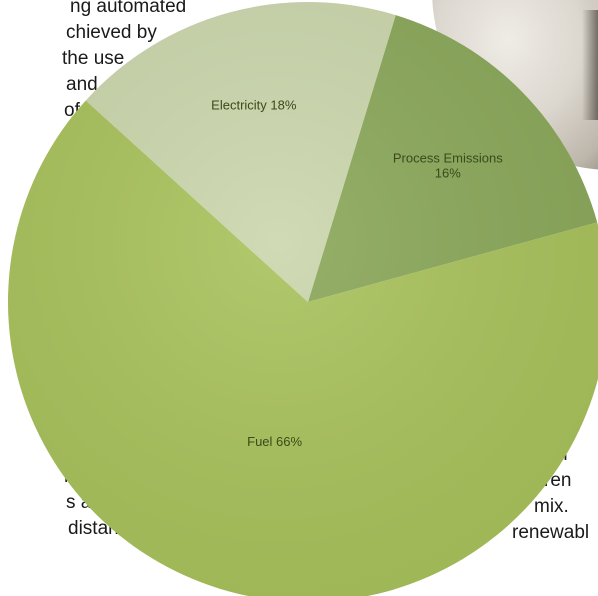  I want to click on slice-label-process-emissions: Process Emissions 16%, so click(448, 166).